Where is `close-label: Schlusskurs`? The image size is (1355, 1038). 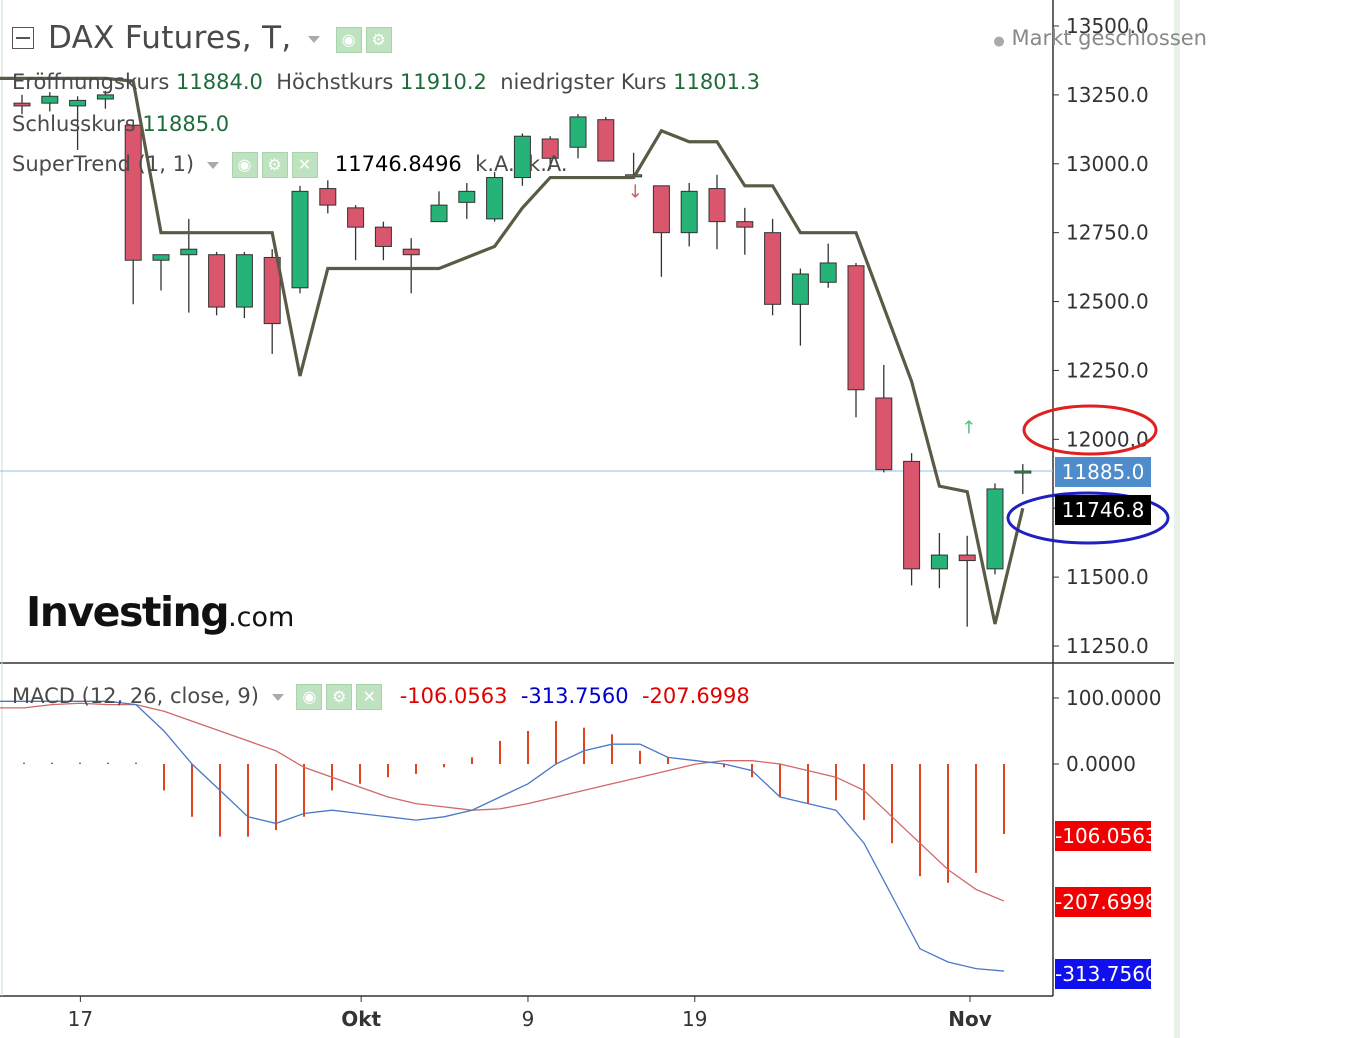
close-label: Schlusskurs is located at coordinates (74, 124).